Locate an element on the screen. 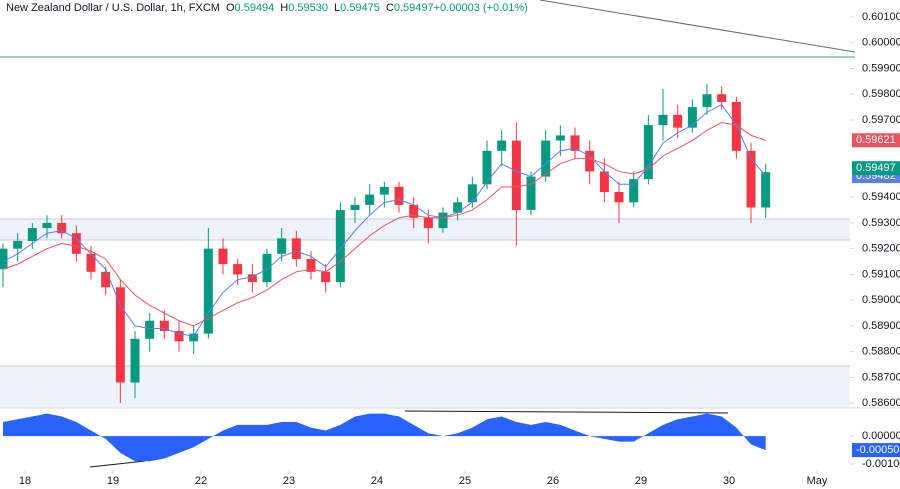  x-tick-label: 25 is located at coordinates (465, 481).